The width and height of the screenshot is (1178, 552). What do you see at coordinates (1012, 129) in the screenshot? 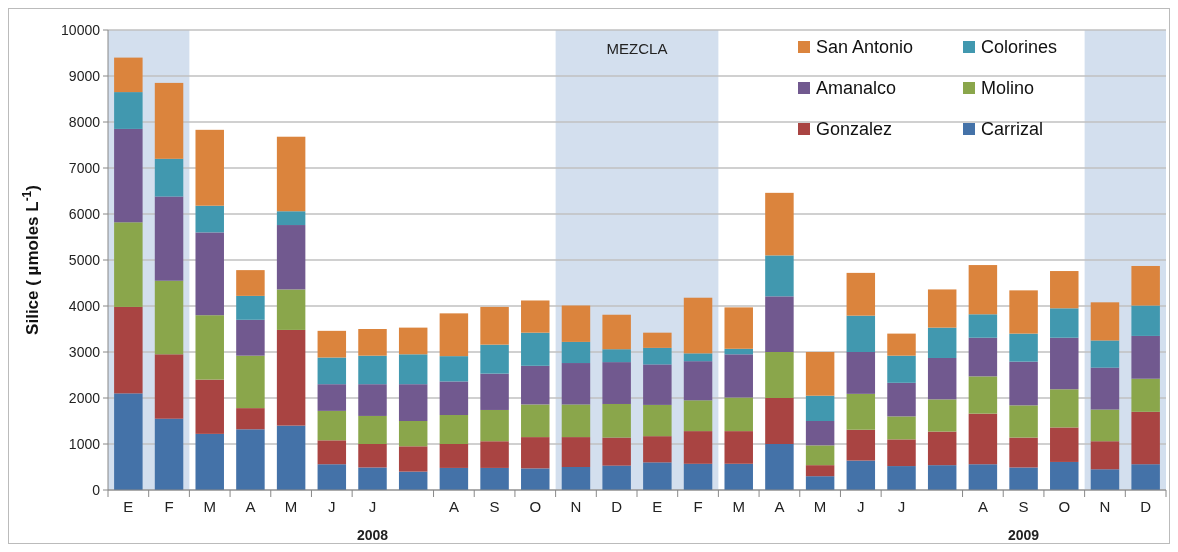
I see `legend-label: Carrizal` at bounding box center [1012, 129].